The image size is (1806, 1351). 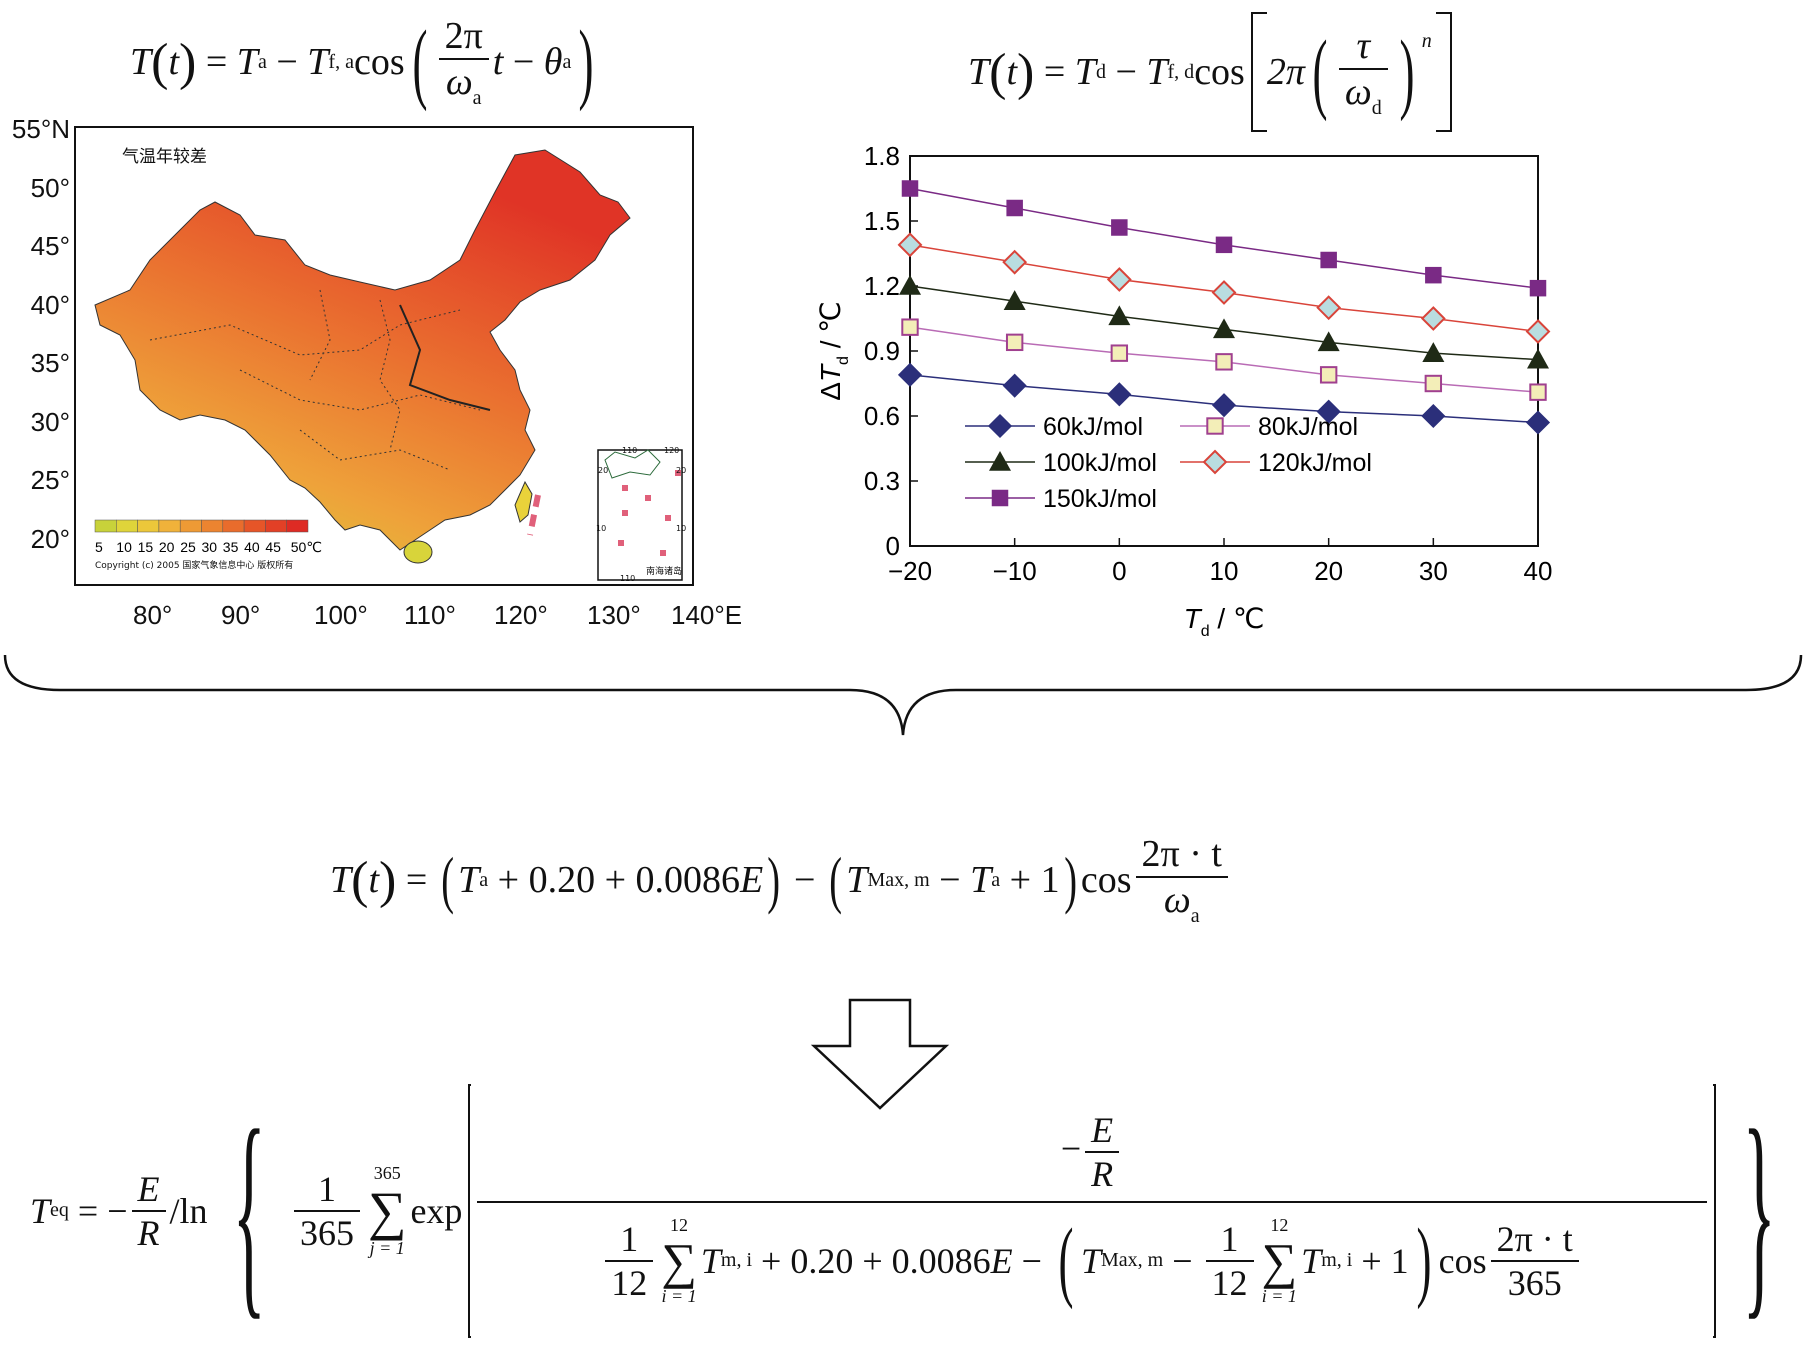 I want to click on map-lat-label: 25°, so click(x=50, y=480).